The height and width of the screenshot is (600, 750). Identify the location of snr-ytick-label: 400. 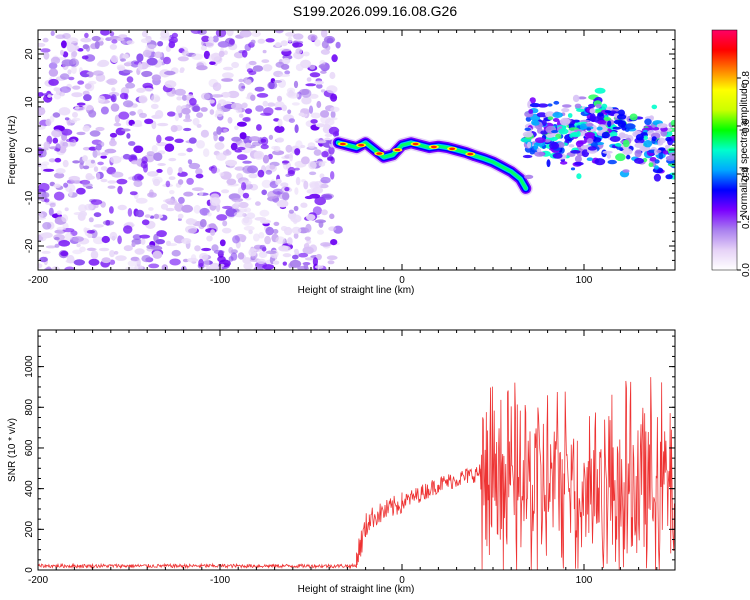
(29, 488).